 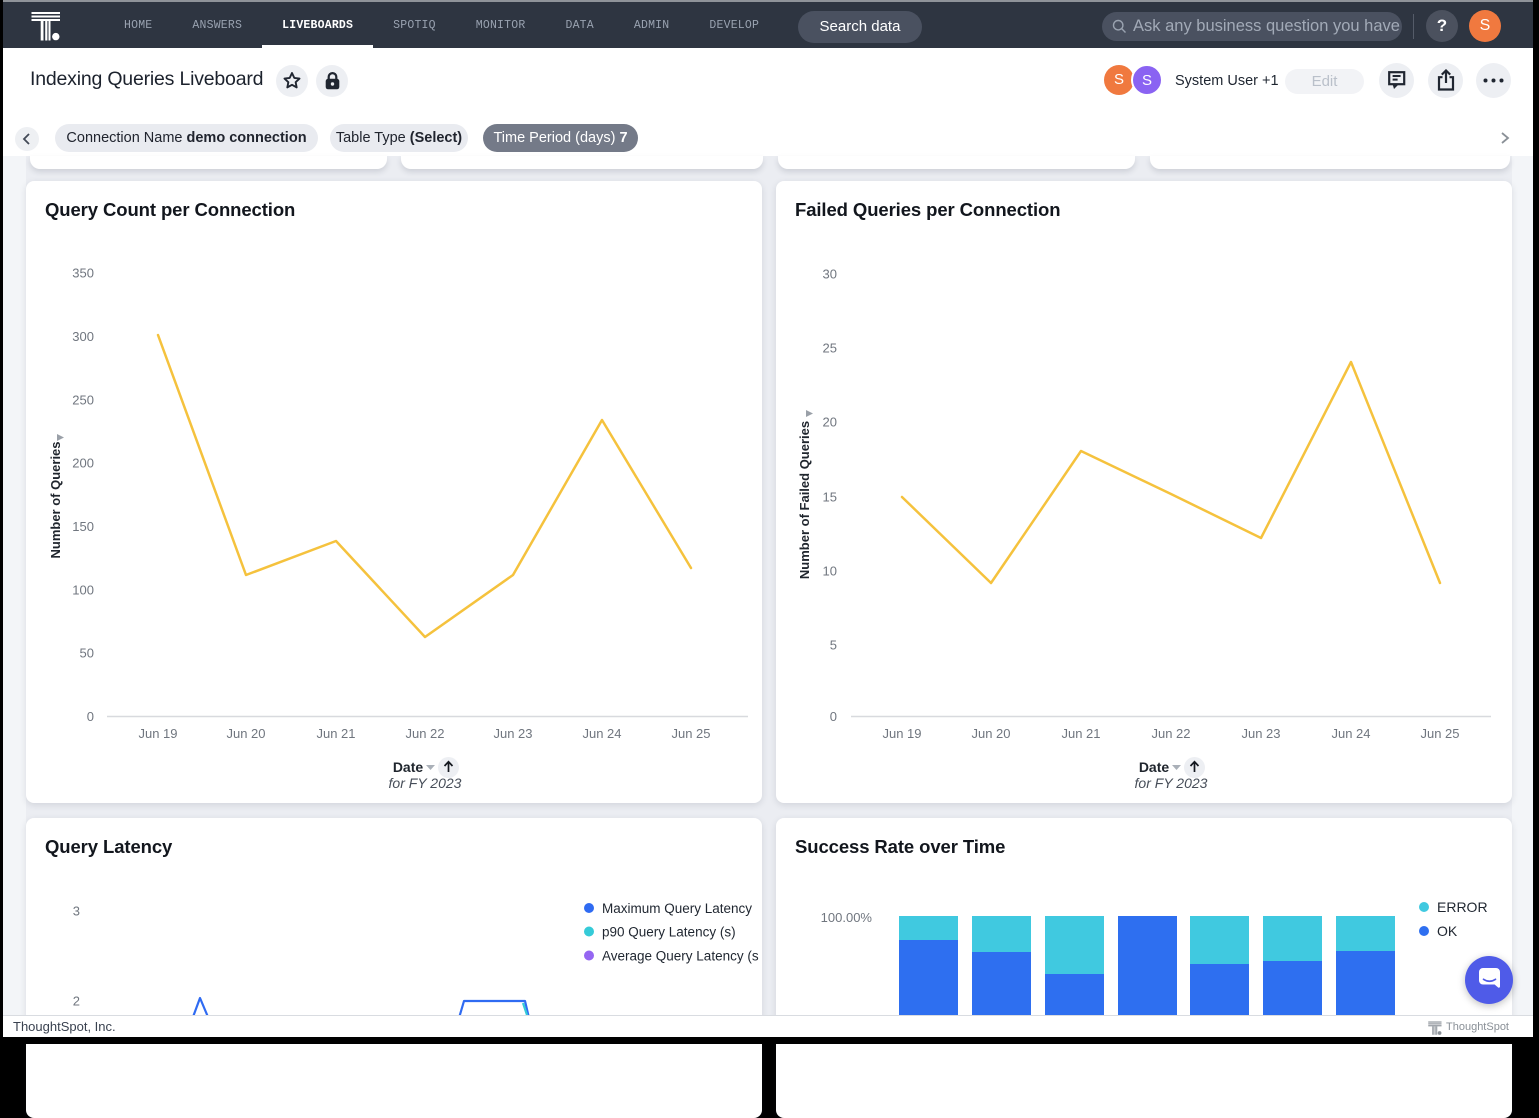 What do you see at coordinates (677, 908) in the screenshot?
I see `svg-text: Maximum Query Latency` at bounding box center [677, 908].